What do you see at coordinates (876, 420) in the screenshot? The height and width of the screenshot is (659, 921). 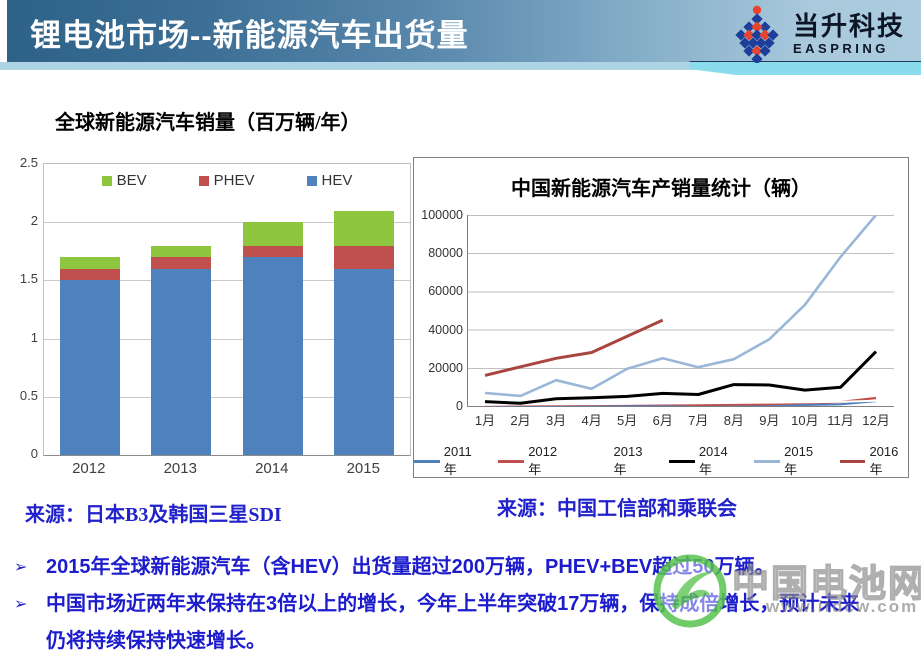 I see `x-axis-tick-label: 12月` at bounding box center [876, 420].